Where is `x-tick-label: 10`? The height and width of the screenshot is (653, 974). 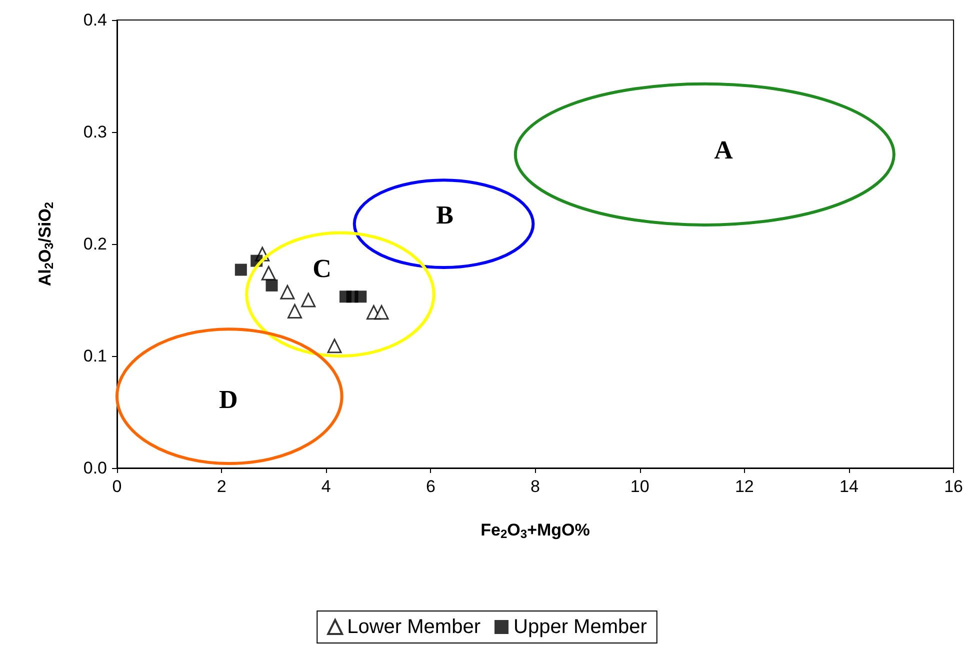 x-tick-label: 10 is located at coordinates (640, 486).